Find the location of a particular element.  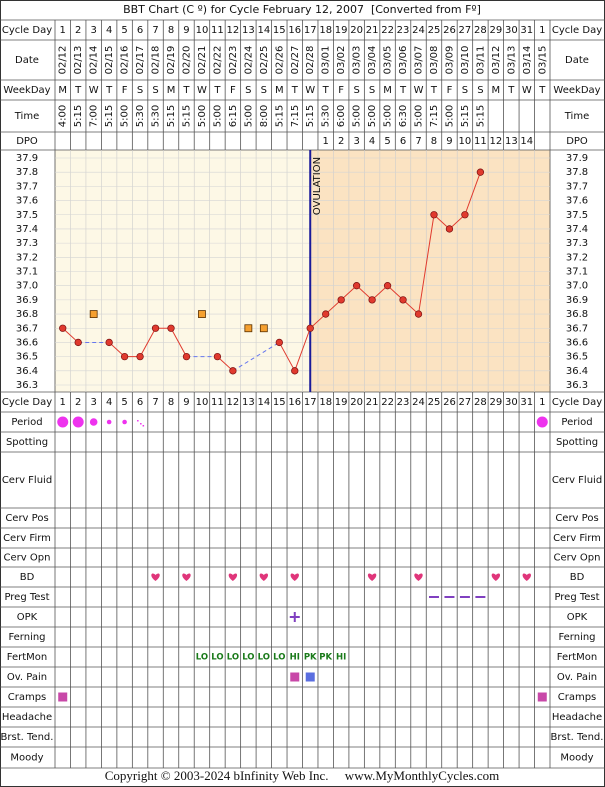

date: 02/25 is located at coordinates (264, 60).